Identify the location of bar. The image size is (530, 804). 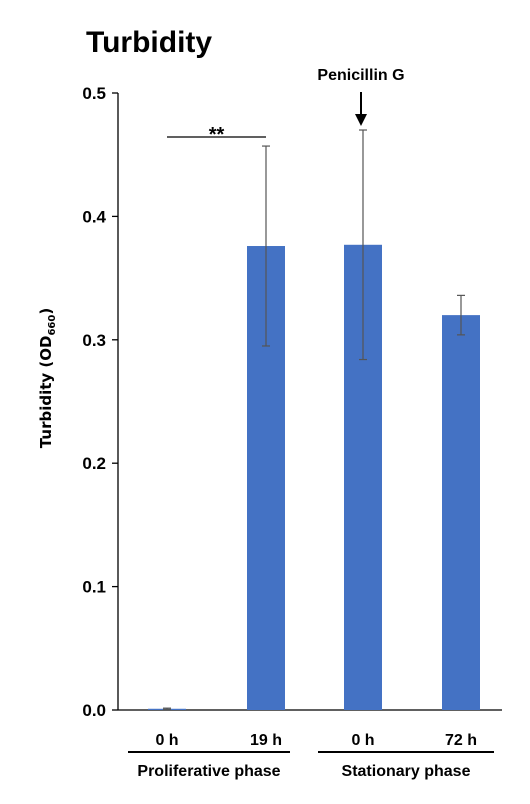
(461, 512).